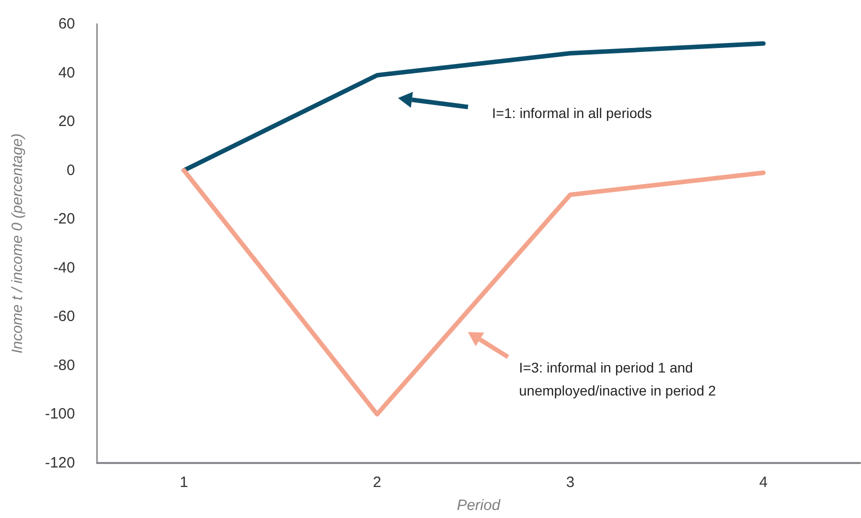 The width and height of the screenshot is (861, 518). I want to click on y-tick-label: -120, so click(59, 463).